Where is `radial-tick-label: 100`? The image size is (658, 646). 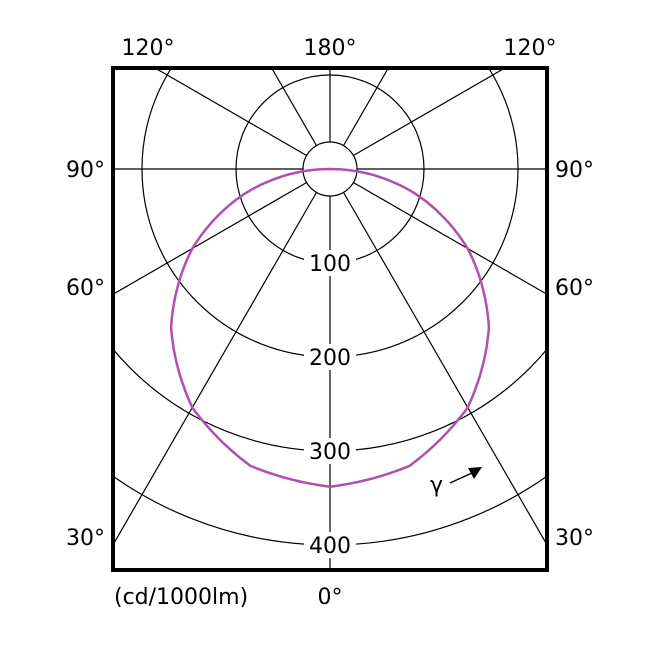
radial-tick-label: 100 is located at coordinates (330, 264).